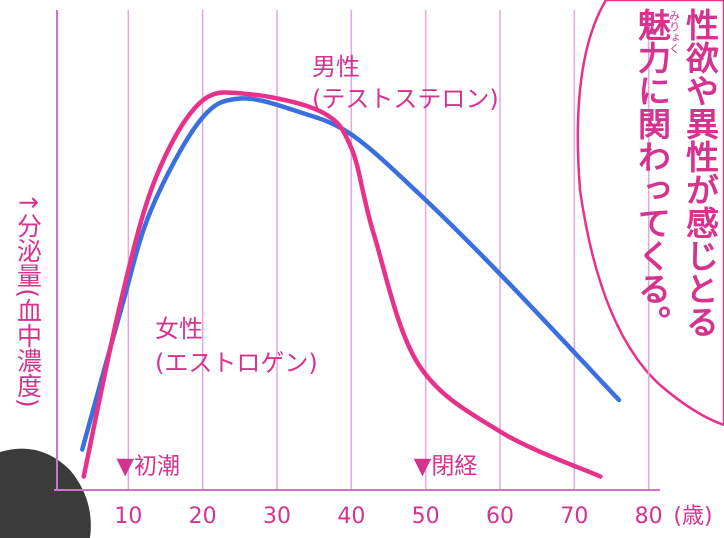  What do you see at coordinates (500, 516) in the screenshot?
I see `x-tick-label: 60` at bounding box center [500, 516].